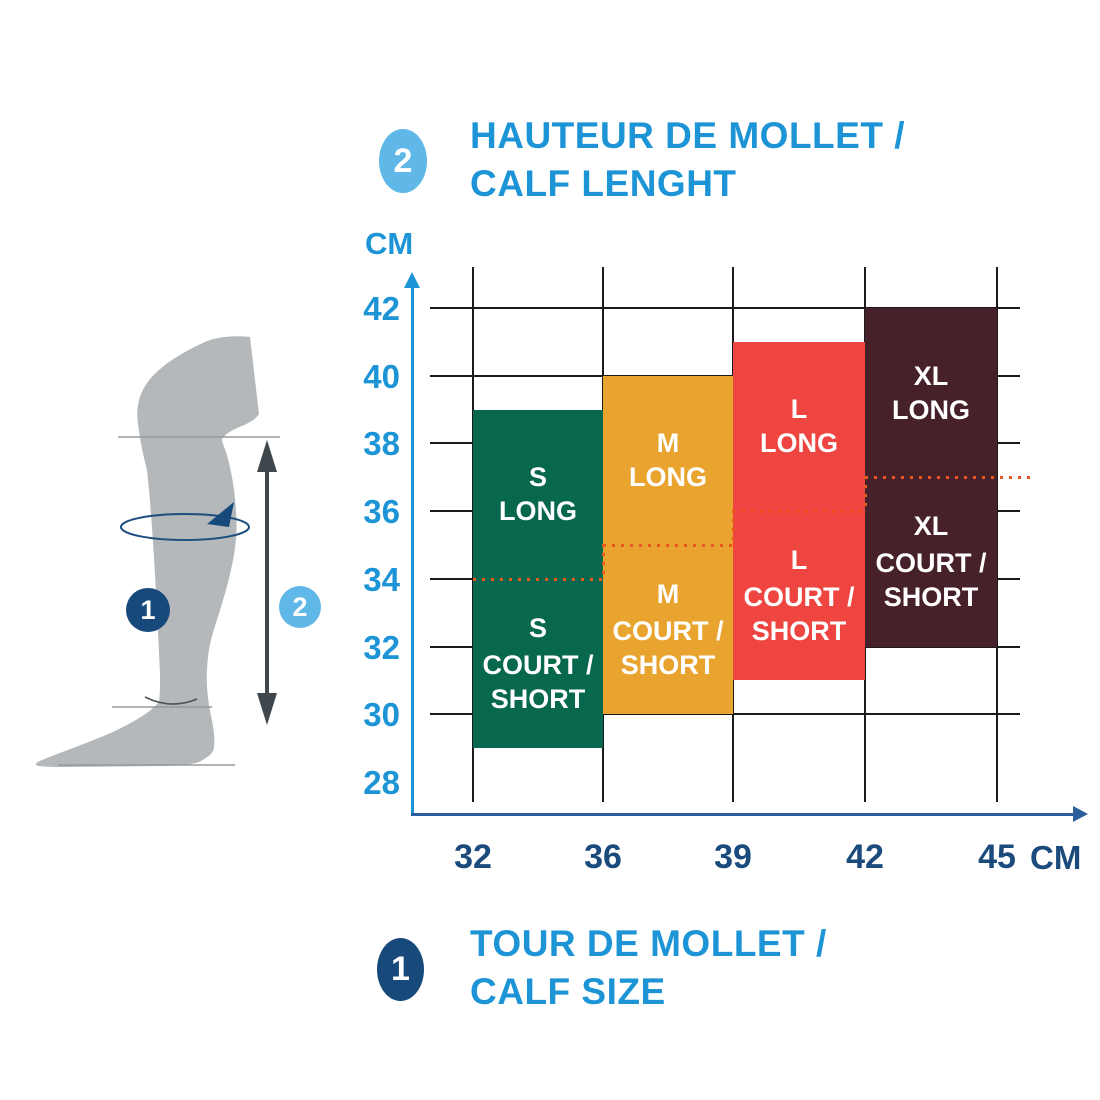 The height and width of the screenshot is (1100, 1100). I want to click on calf-length-title-line2: CALF LENGHT, so click(603, 183).